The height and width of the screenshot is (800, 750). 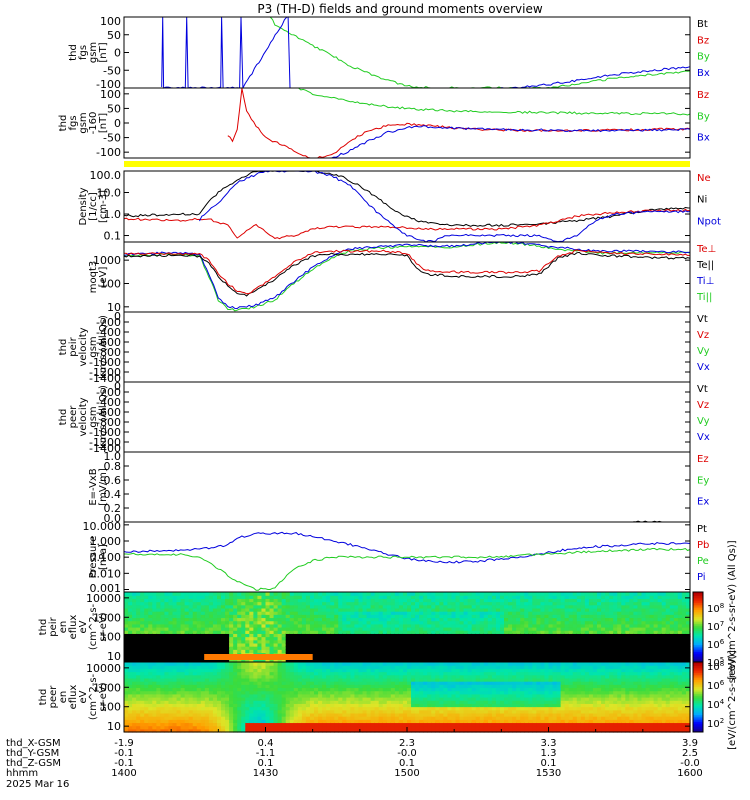 I want to click on panel-frame, so click(x=407, y=417).